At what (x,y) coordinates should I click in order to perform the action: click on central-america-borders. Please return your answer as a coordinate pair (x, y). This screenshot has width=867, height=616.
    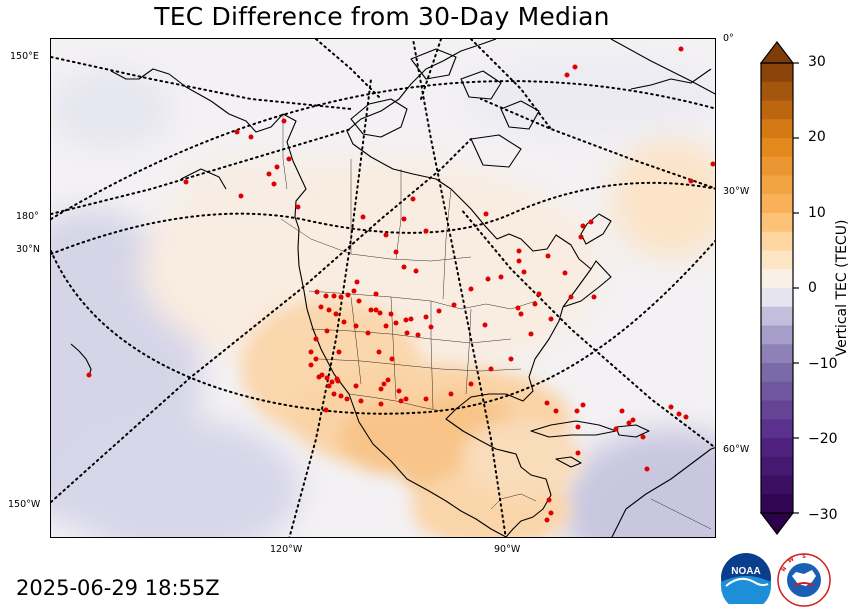
    Looking at the image, I should click on (513, 501).